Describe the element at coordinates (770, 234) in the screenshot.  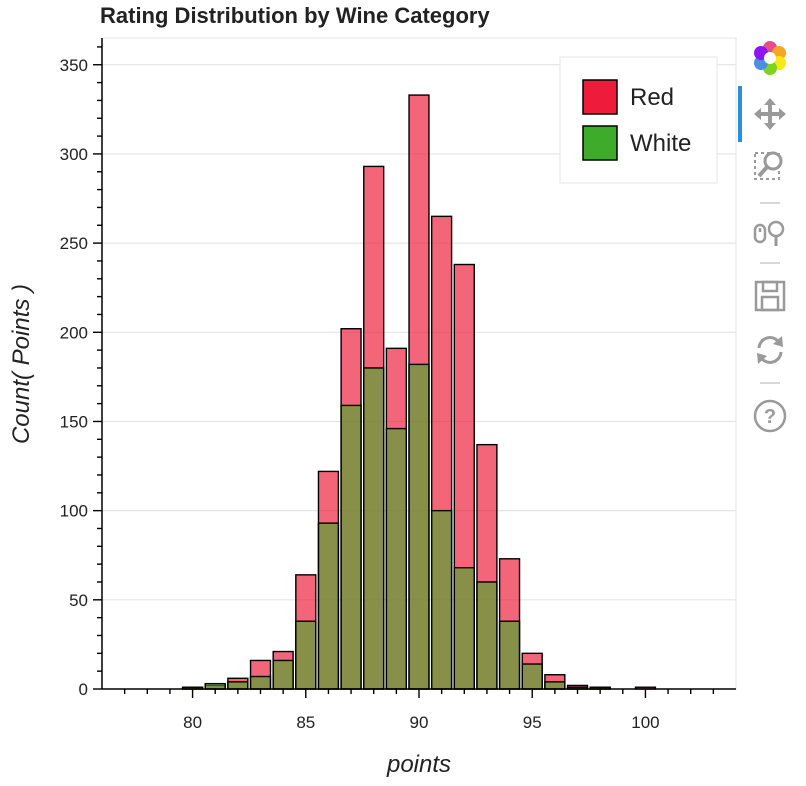
I see `wheel-zoom-icon` at that location.